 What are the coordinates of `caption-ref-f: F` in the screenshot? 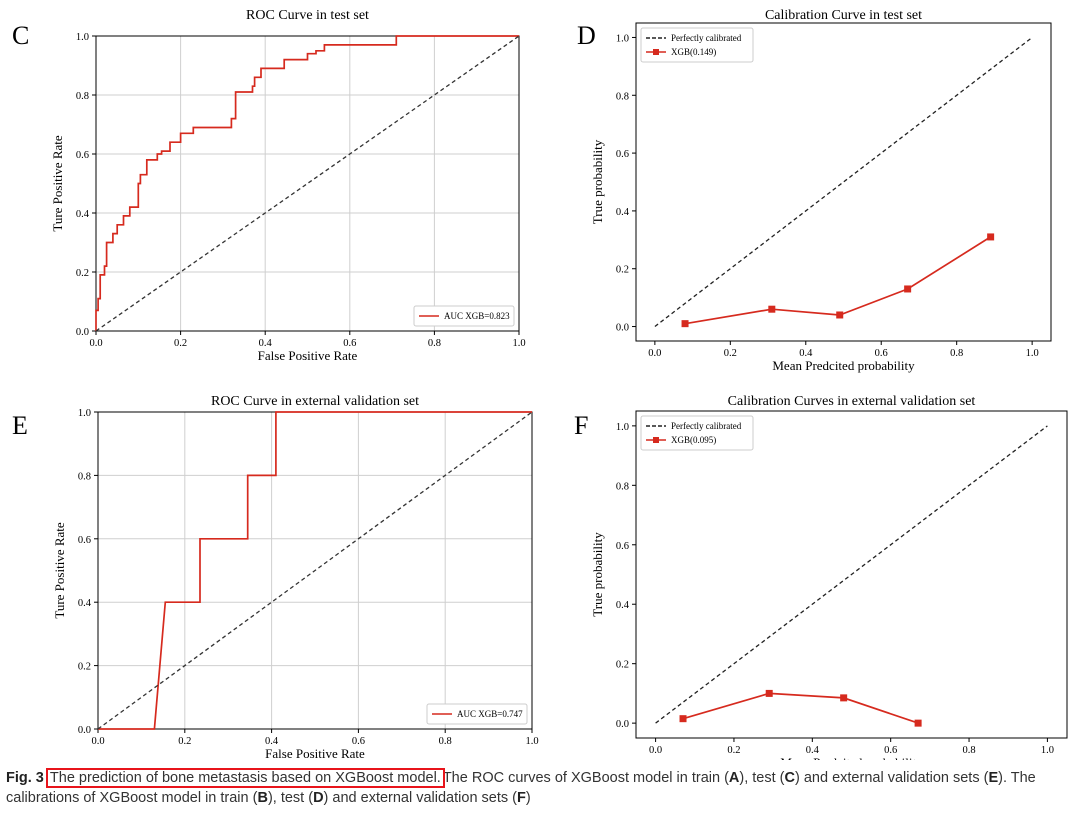 It's located at (521, 798).